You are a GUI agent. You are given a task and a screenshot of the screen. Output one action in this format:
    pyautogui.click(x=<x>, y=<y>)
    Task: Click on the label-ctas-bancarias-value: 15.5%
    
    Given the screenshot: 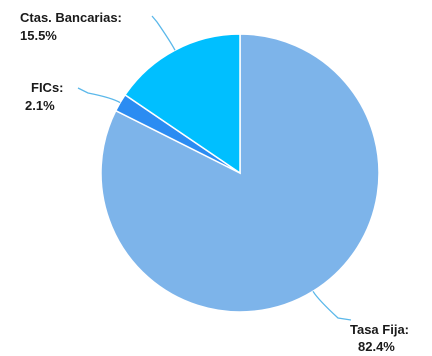 What is the action you would take?
    pyautogui.click(x=38, y=35)
    